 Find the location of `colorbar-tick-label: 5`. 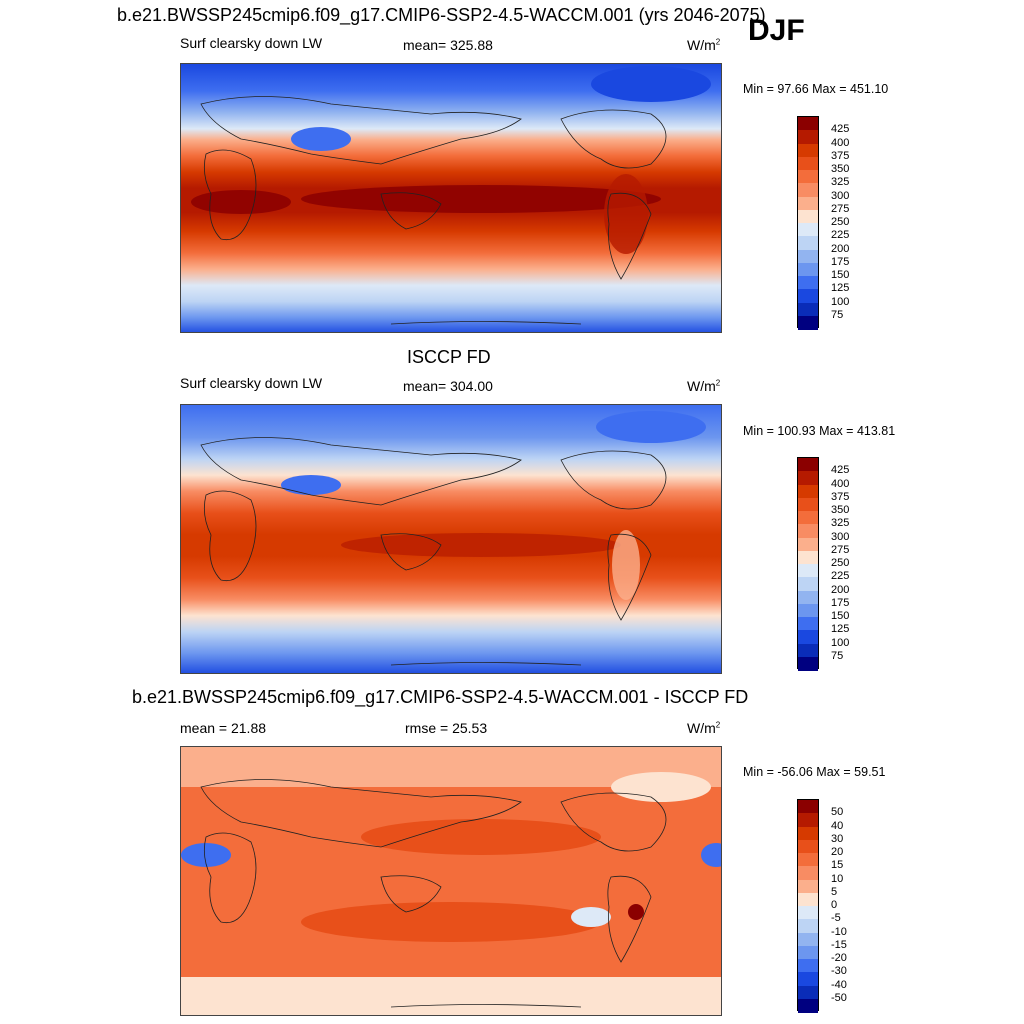

colorbar-tick-label: 5 is located at coordinates (834, 891).